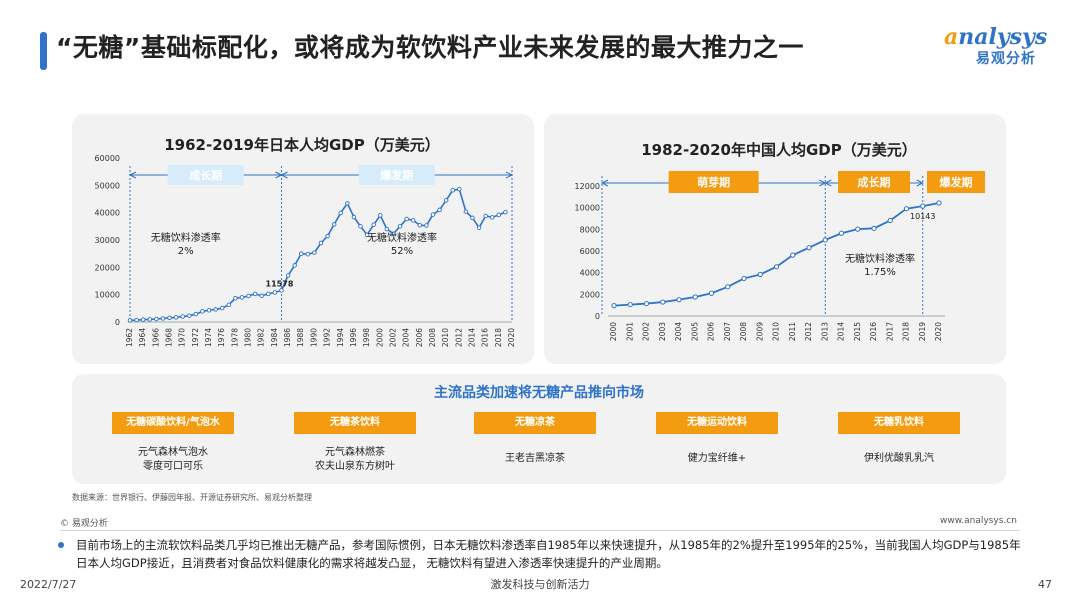  Describe the element at coordinates (274, 337) in the screenshot. I see `japan-x-tick-label: 1984` at that location.